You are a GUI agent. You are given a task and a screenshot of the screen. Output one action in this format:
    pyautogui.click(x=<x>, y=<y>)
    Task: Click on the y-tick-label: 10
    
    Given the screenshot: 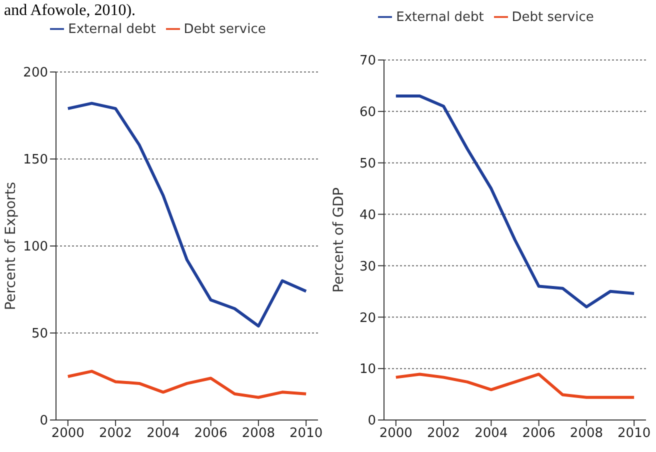 What is the action you would take?
    pyautogui.click(x=367, y=370)
    